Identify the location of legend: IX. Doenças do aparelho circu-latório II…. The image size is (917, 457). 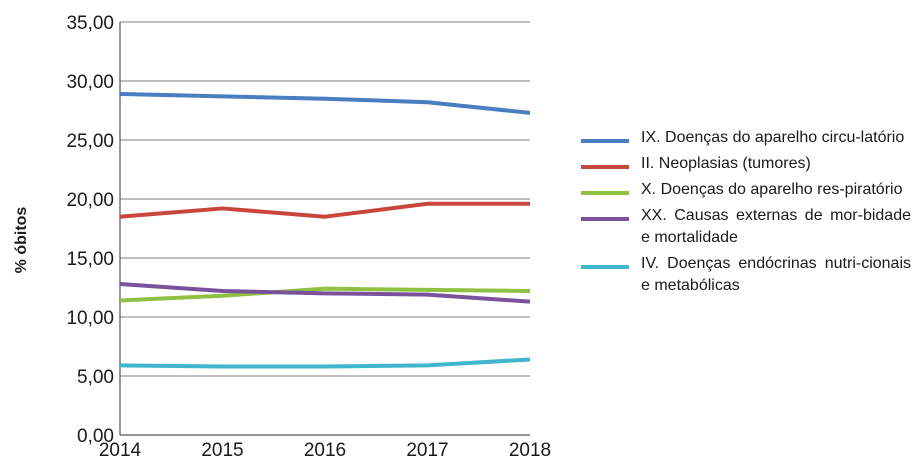
(746, 214).